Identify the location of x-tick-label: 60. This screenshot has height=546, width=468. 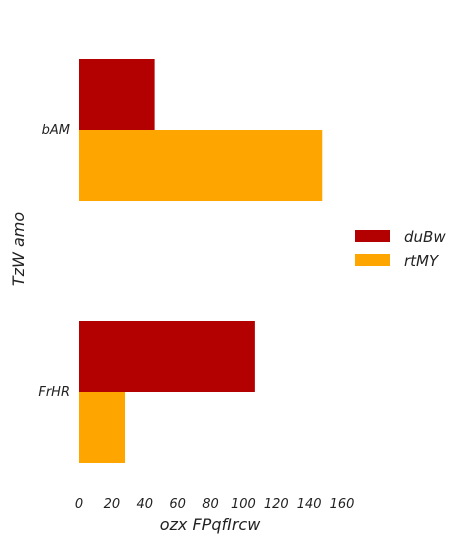
(177, 504).